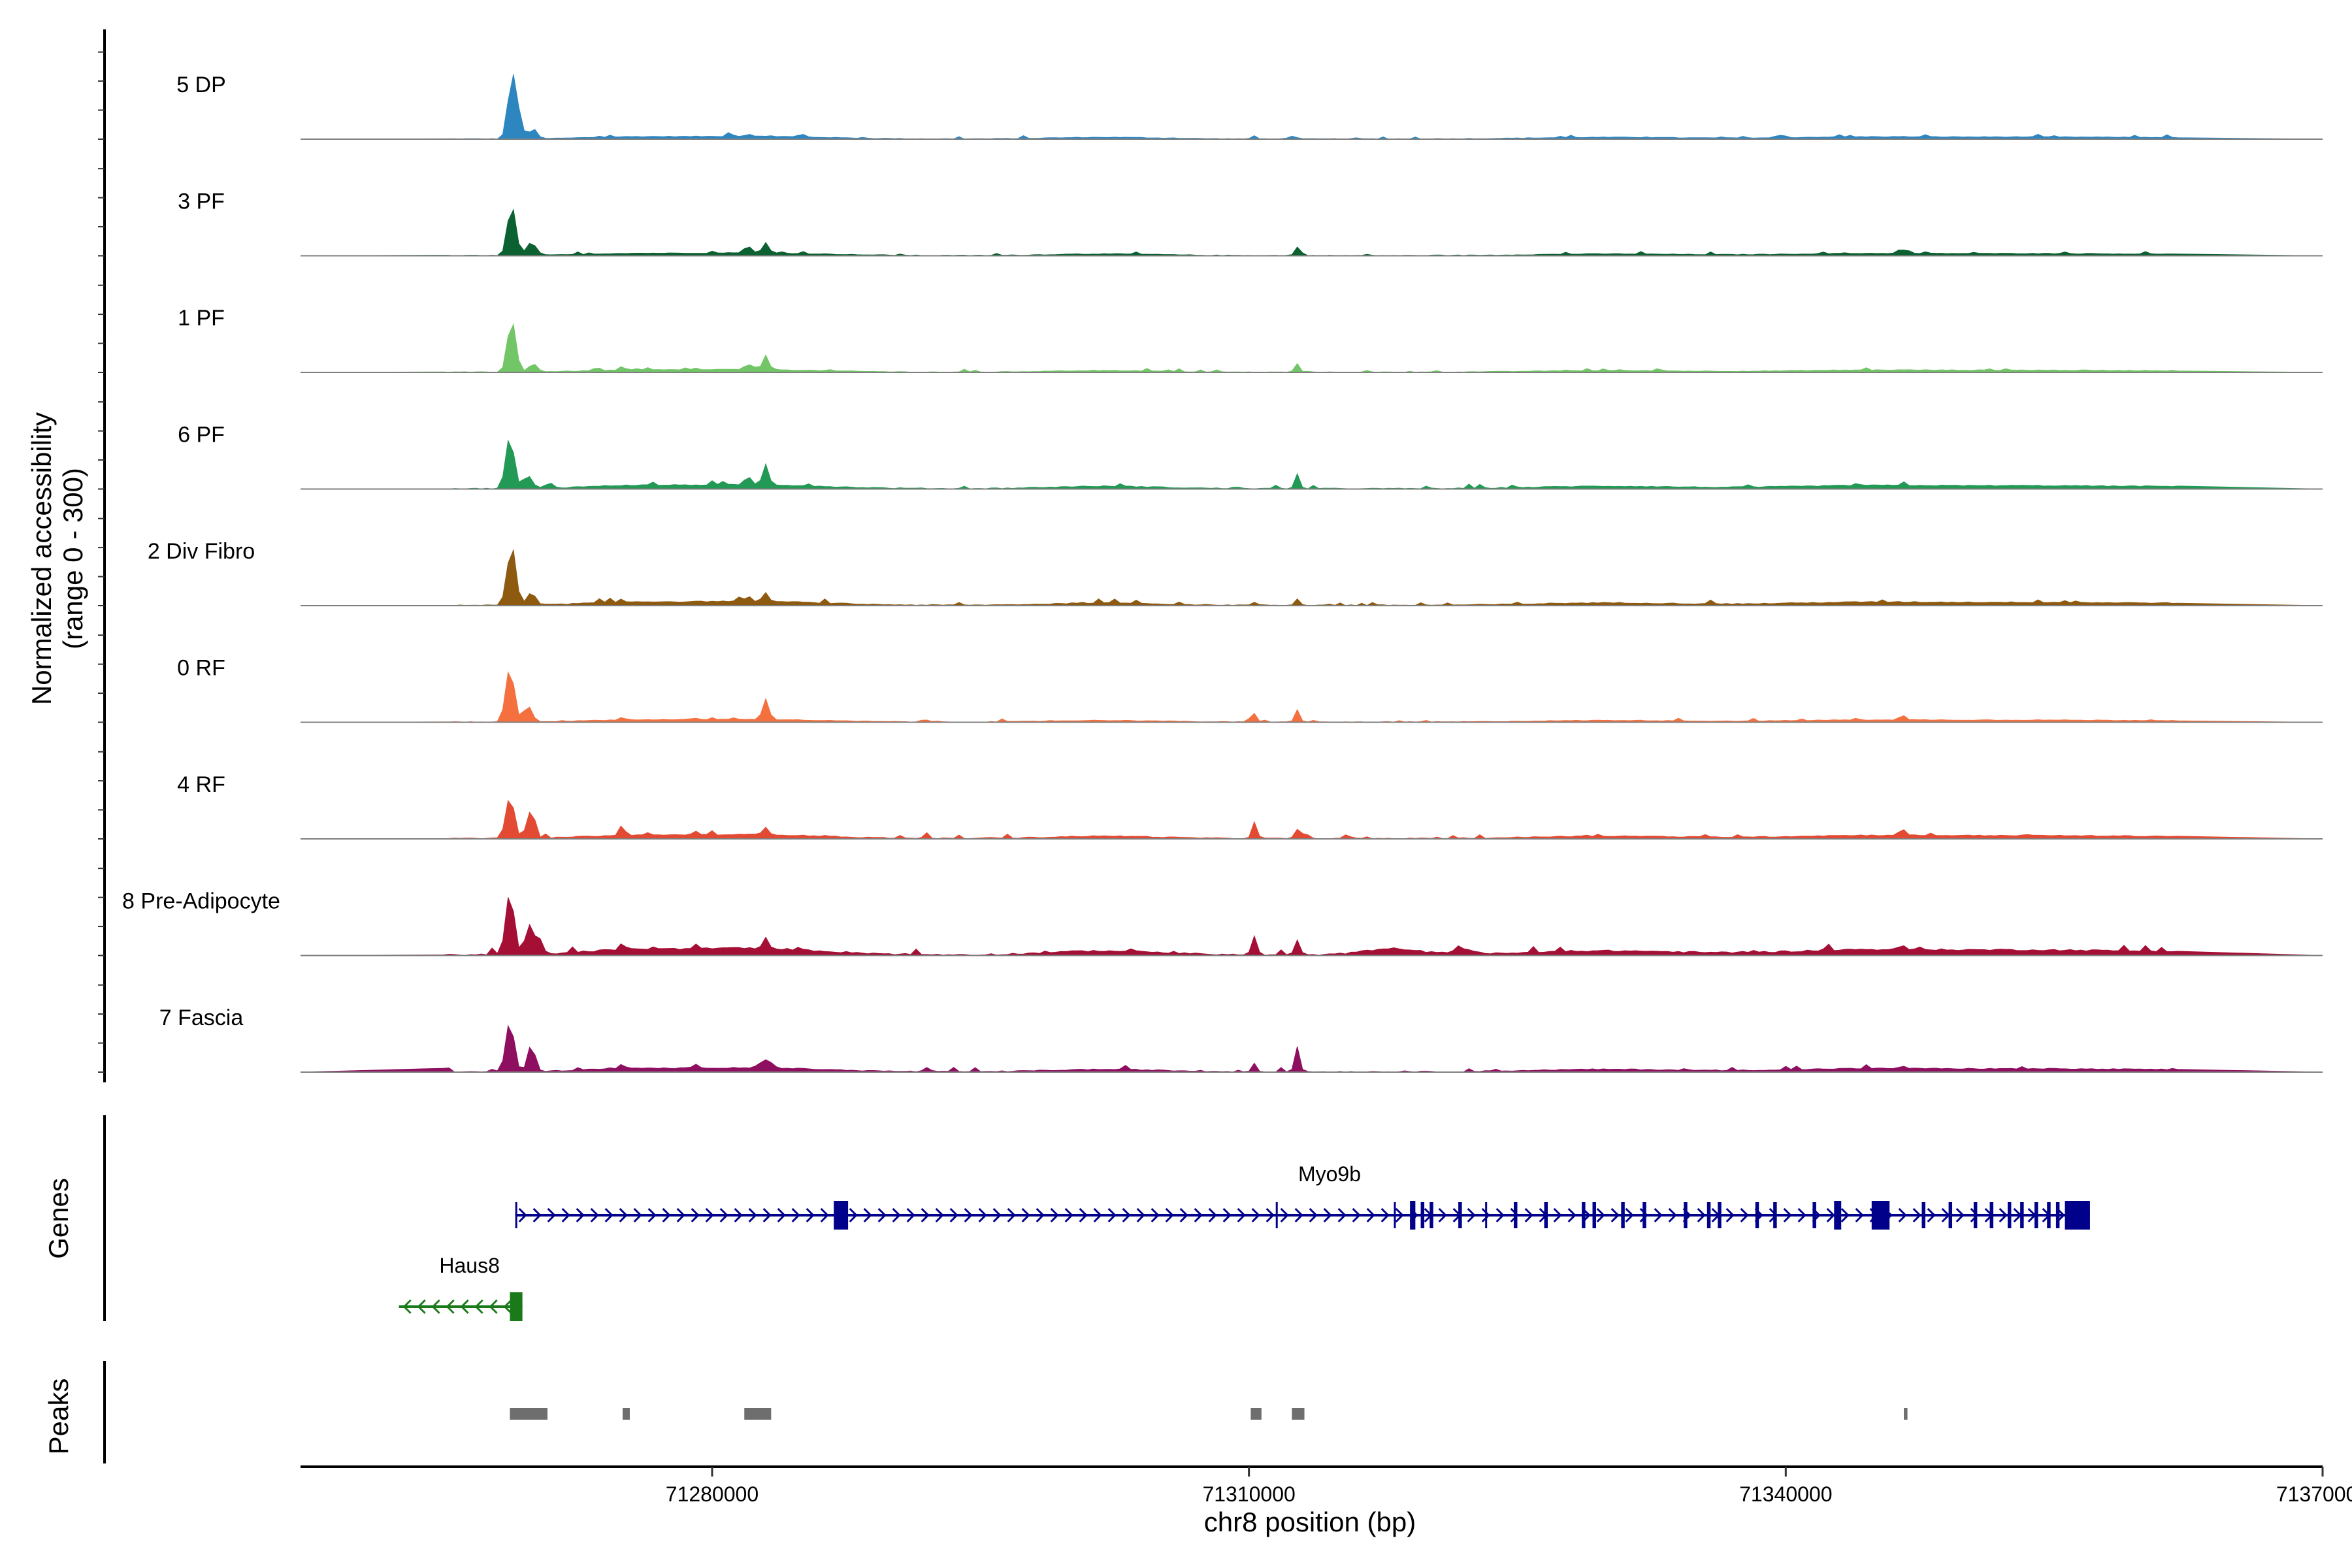 This screenshot has height=1568, width=2352. What do you see at coordinates (1248, 1494) in the screenshot?
I see `x-axis-tick-label: 71310000` at bounding box center [1248, 1494].